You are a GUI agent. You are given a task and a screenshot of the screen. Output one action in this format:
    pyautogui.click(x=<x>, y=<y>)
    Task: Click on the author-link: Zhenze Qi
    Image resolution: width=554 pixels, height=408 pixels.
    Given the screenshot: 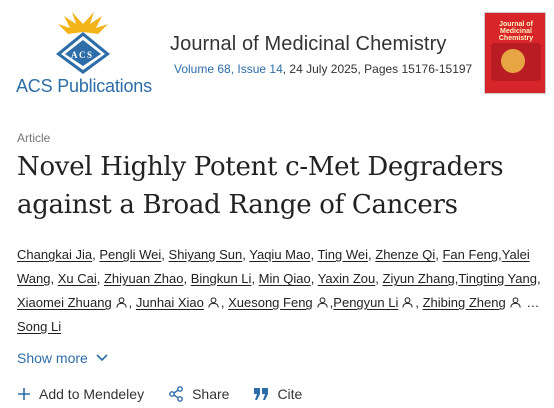 What is the action you would take?
    pyautogui.click(x=405, y=254)
    